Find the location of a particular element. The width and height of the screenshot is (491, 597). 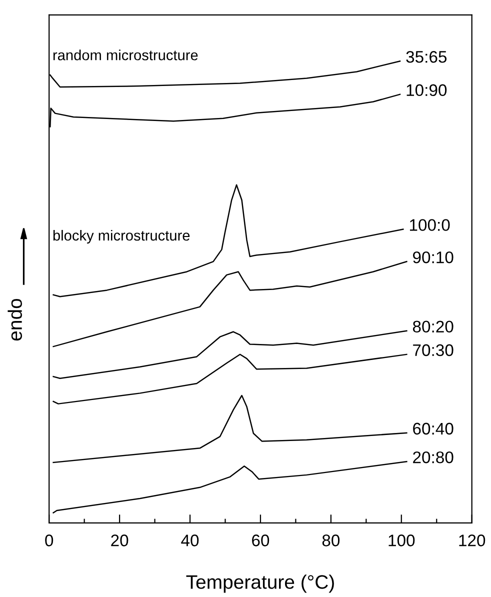

x-tick-label: 120 is located at coordinates (472, 540).